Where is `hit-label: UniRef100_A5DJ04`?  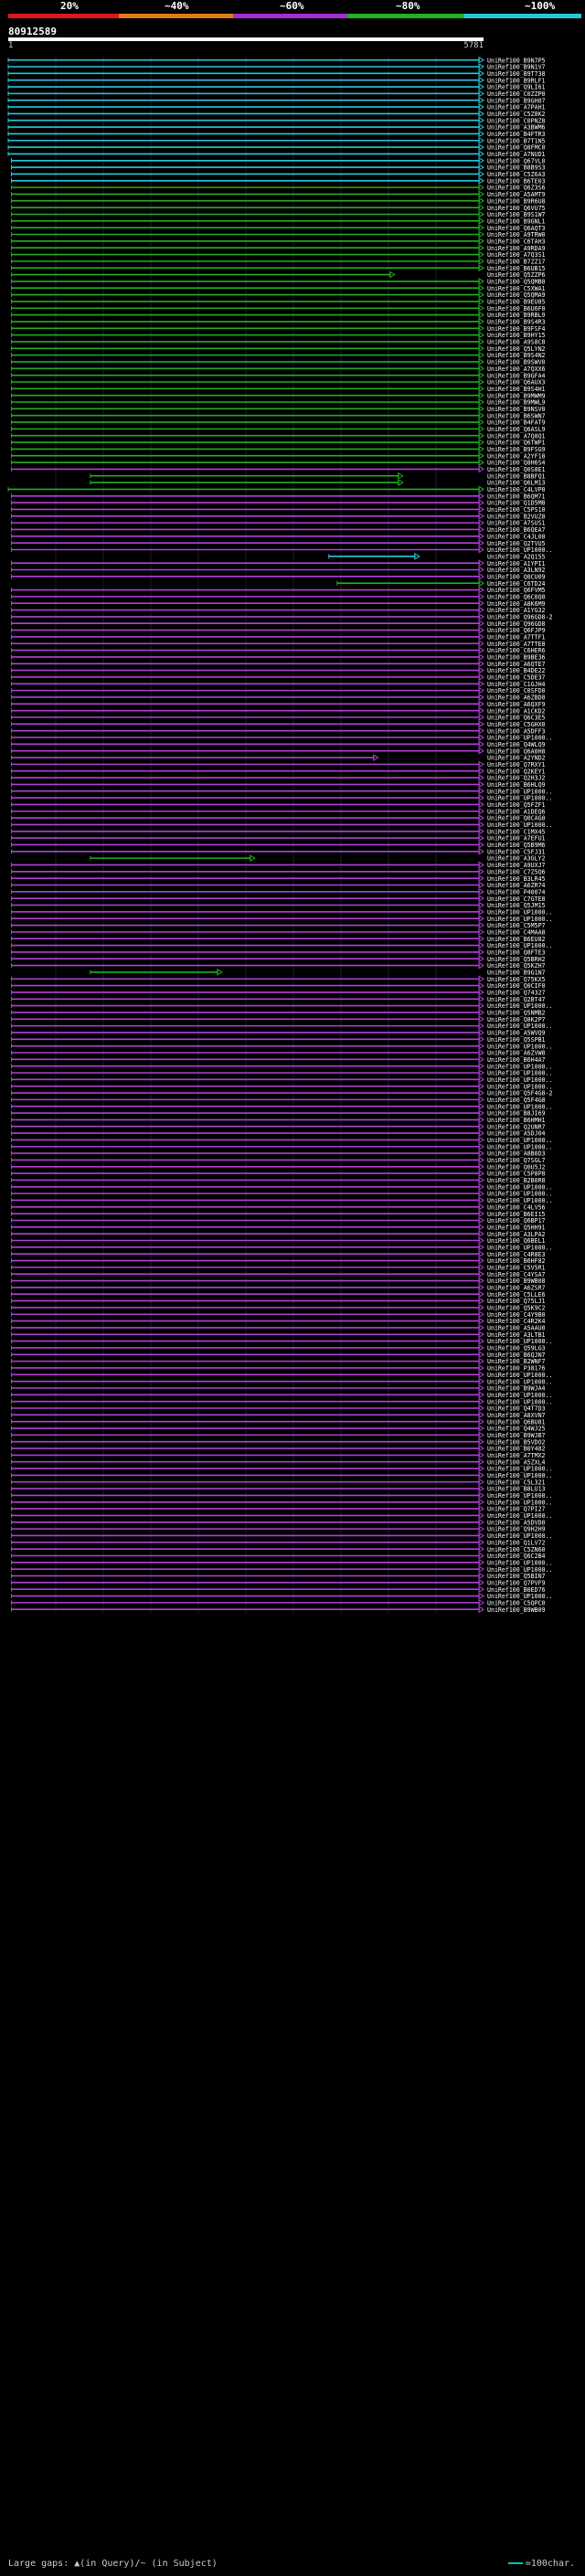
hit-label: UniRef100_A5DJ04 is located at coordinates (516, 1134).